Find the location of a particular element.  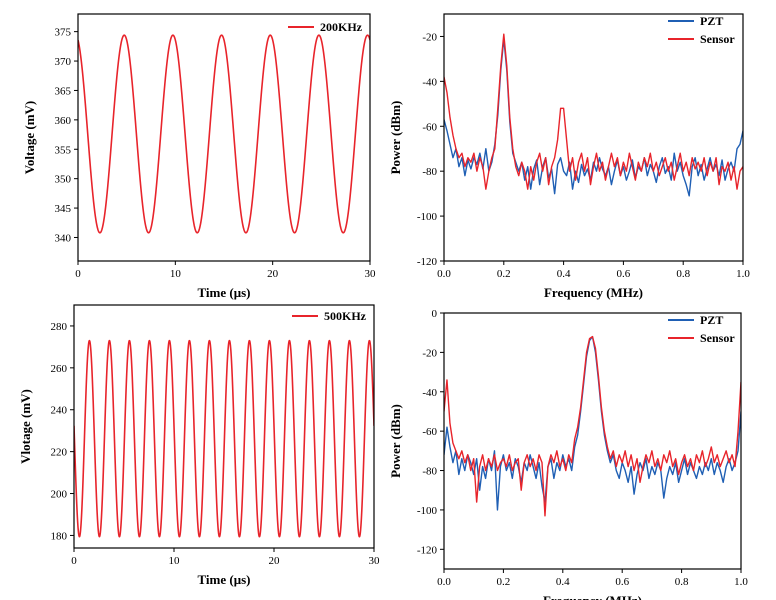

legend-label: 500KHz is located at coordinates (345, 316).